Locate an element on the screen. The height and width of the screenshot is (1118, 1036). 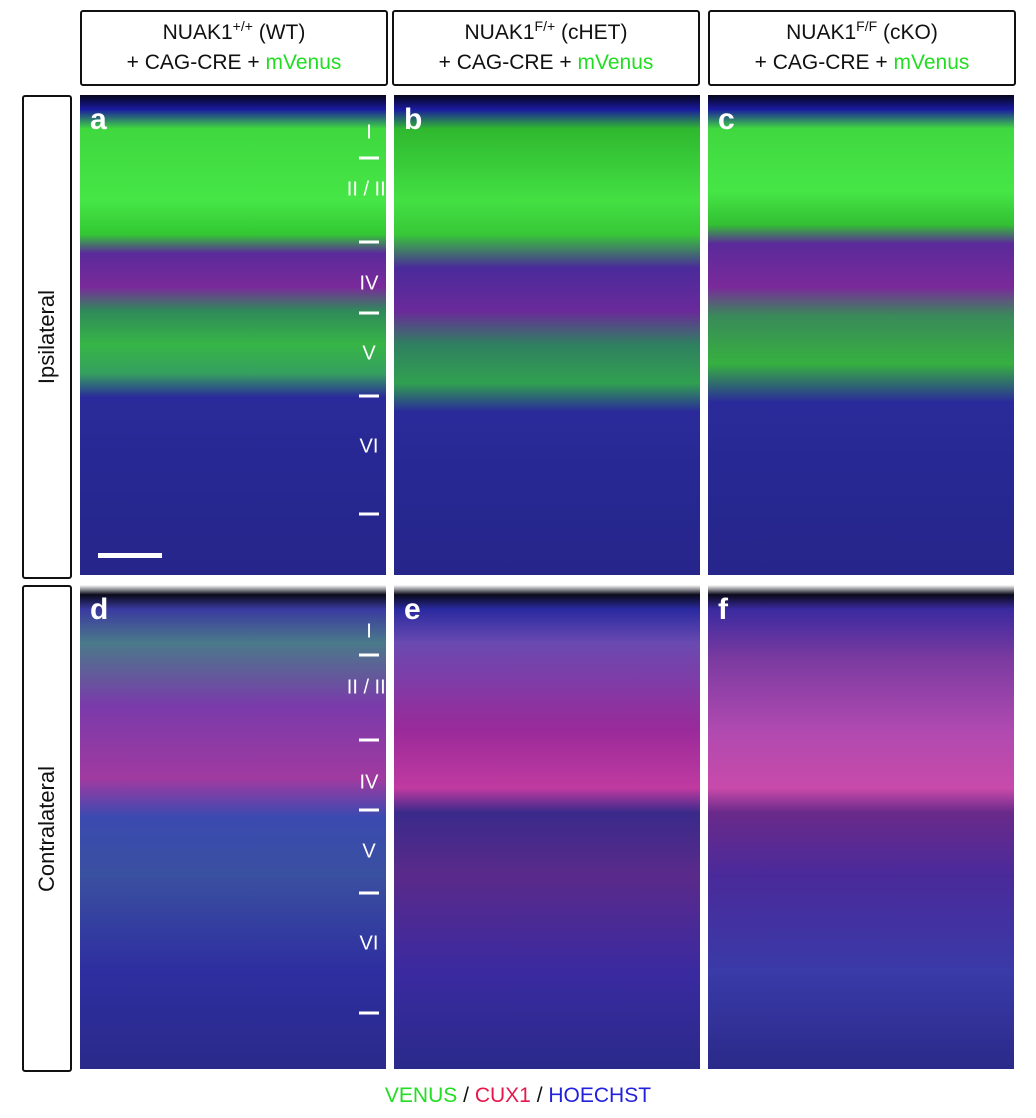
micrograph: d I II / III IV V VI is located at coordinates (233, 827).